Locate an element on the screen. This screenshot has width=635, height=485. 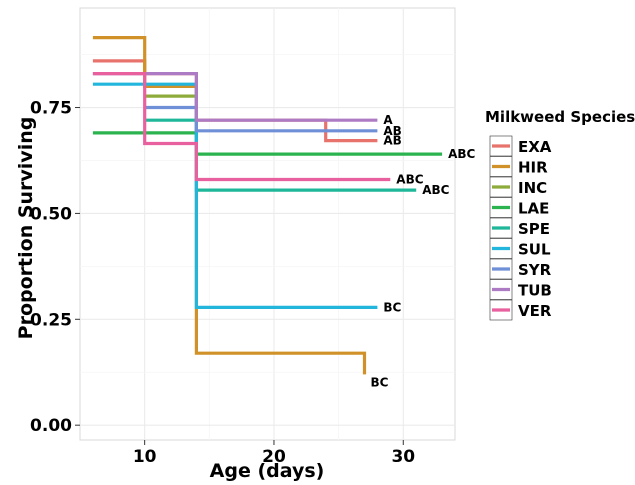
legend-label-hir: HIR is located at coordinates (533, 168).